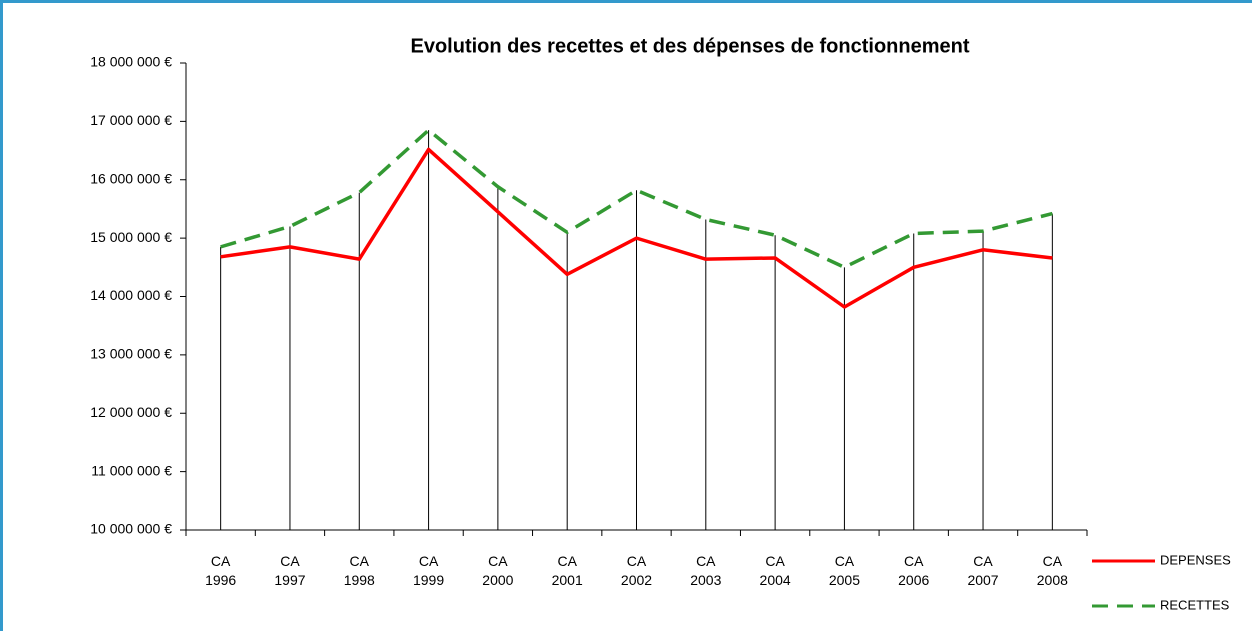  What do you see at coordinates (983, 570) in the screenshot?
I see `x-tick-label: CA 2007` at bounding box center [983, 570].